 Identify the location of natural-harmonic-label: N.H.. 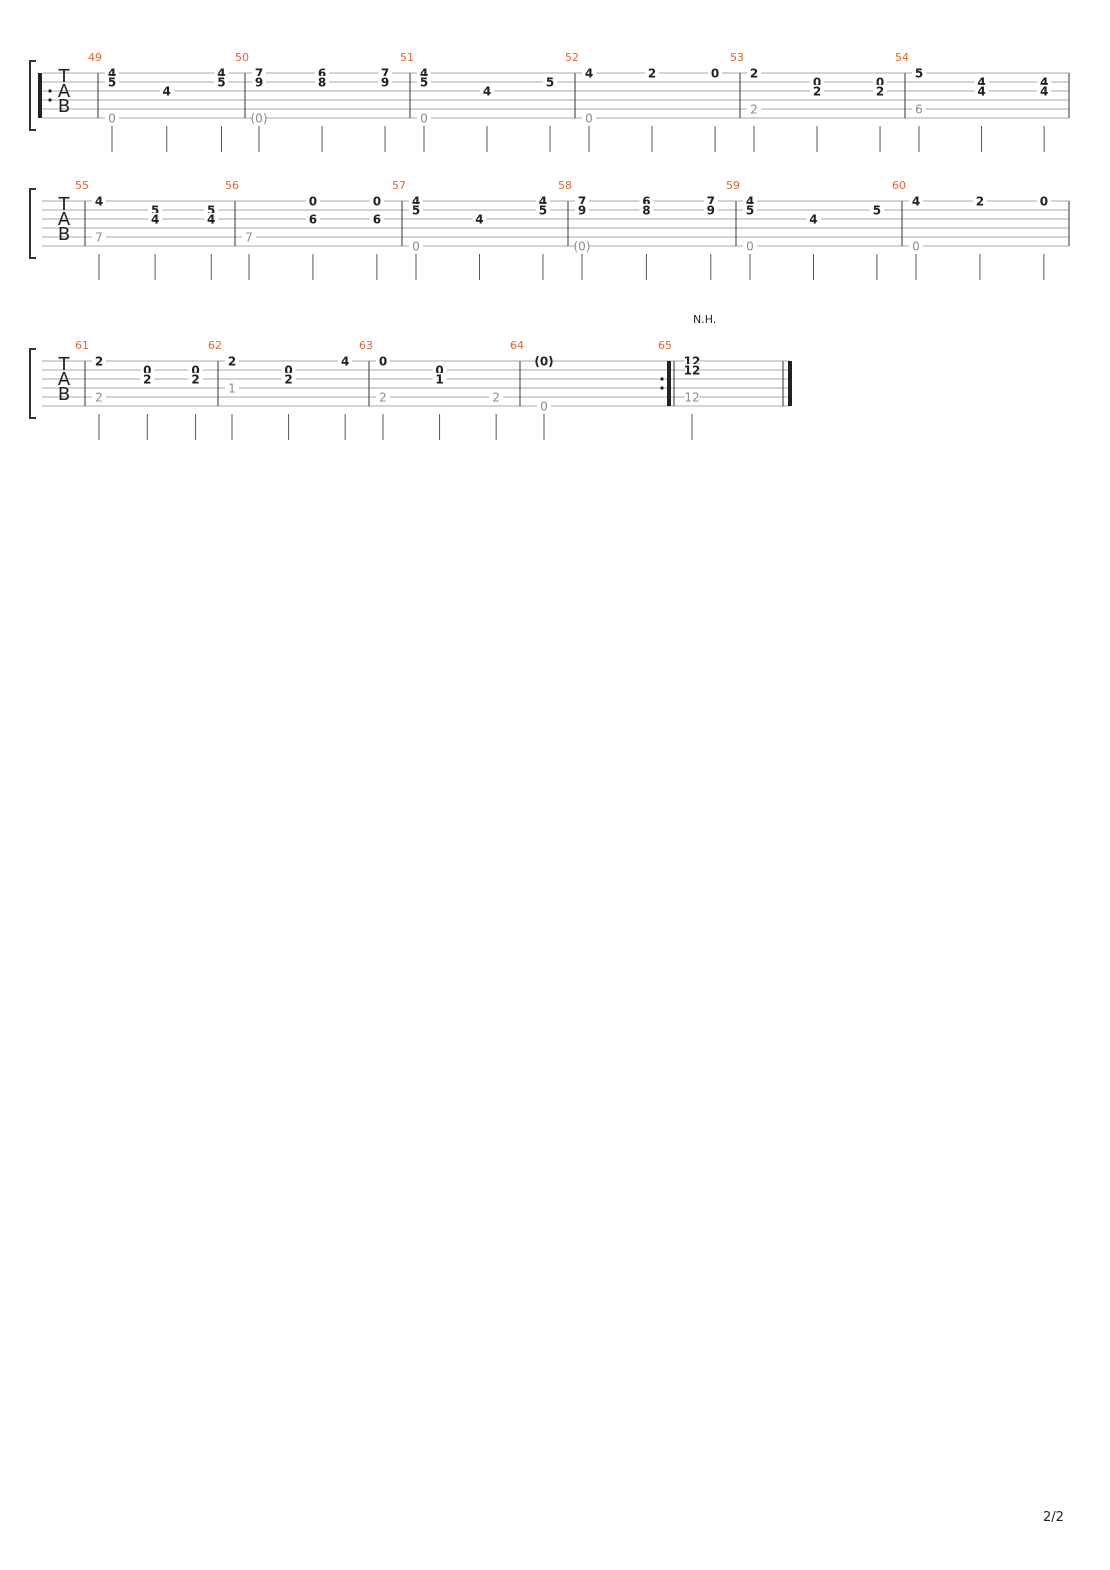
(704, 319).